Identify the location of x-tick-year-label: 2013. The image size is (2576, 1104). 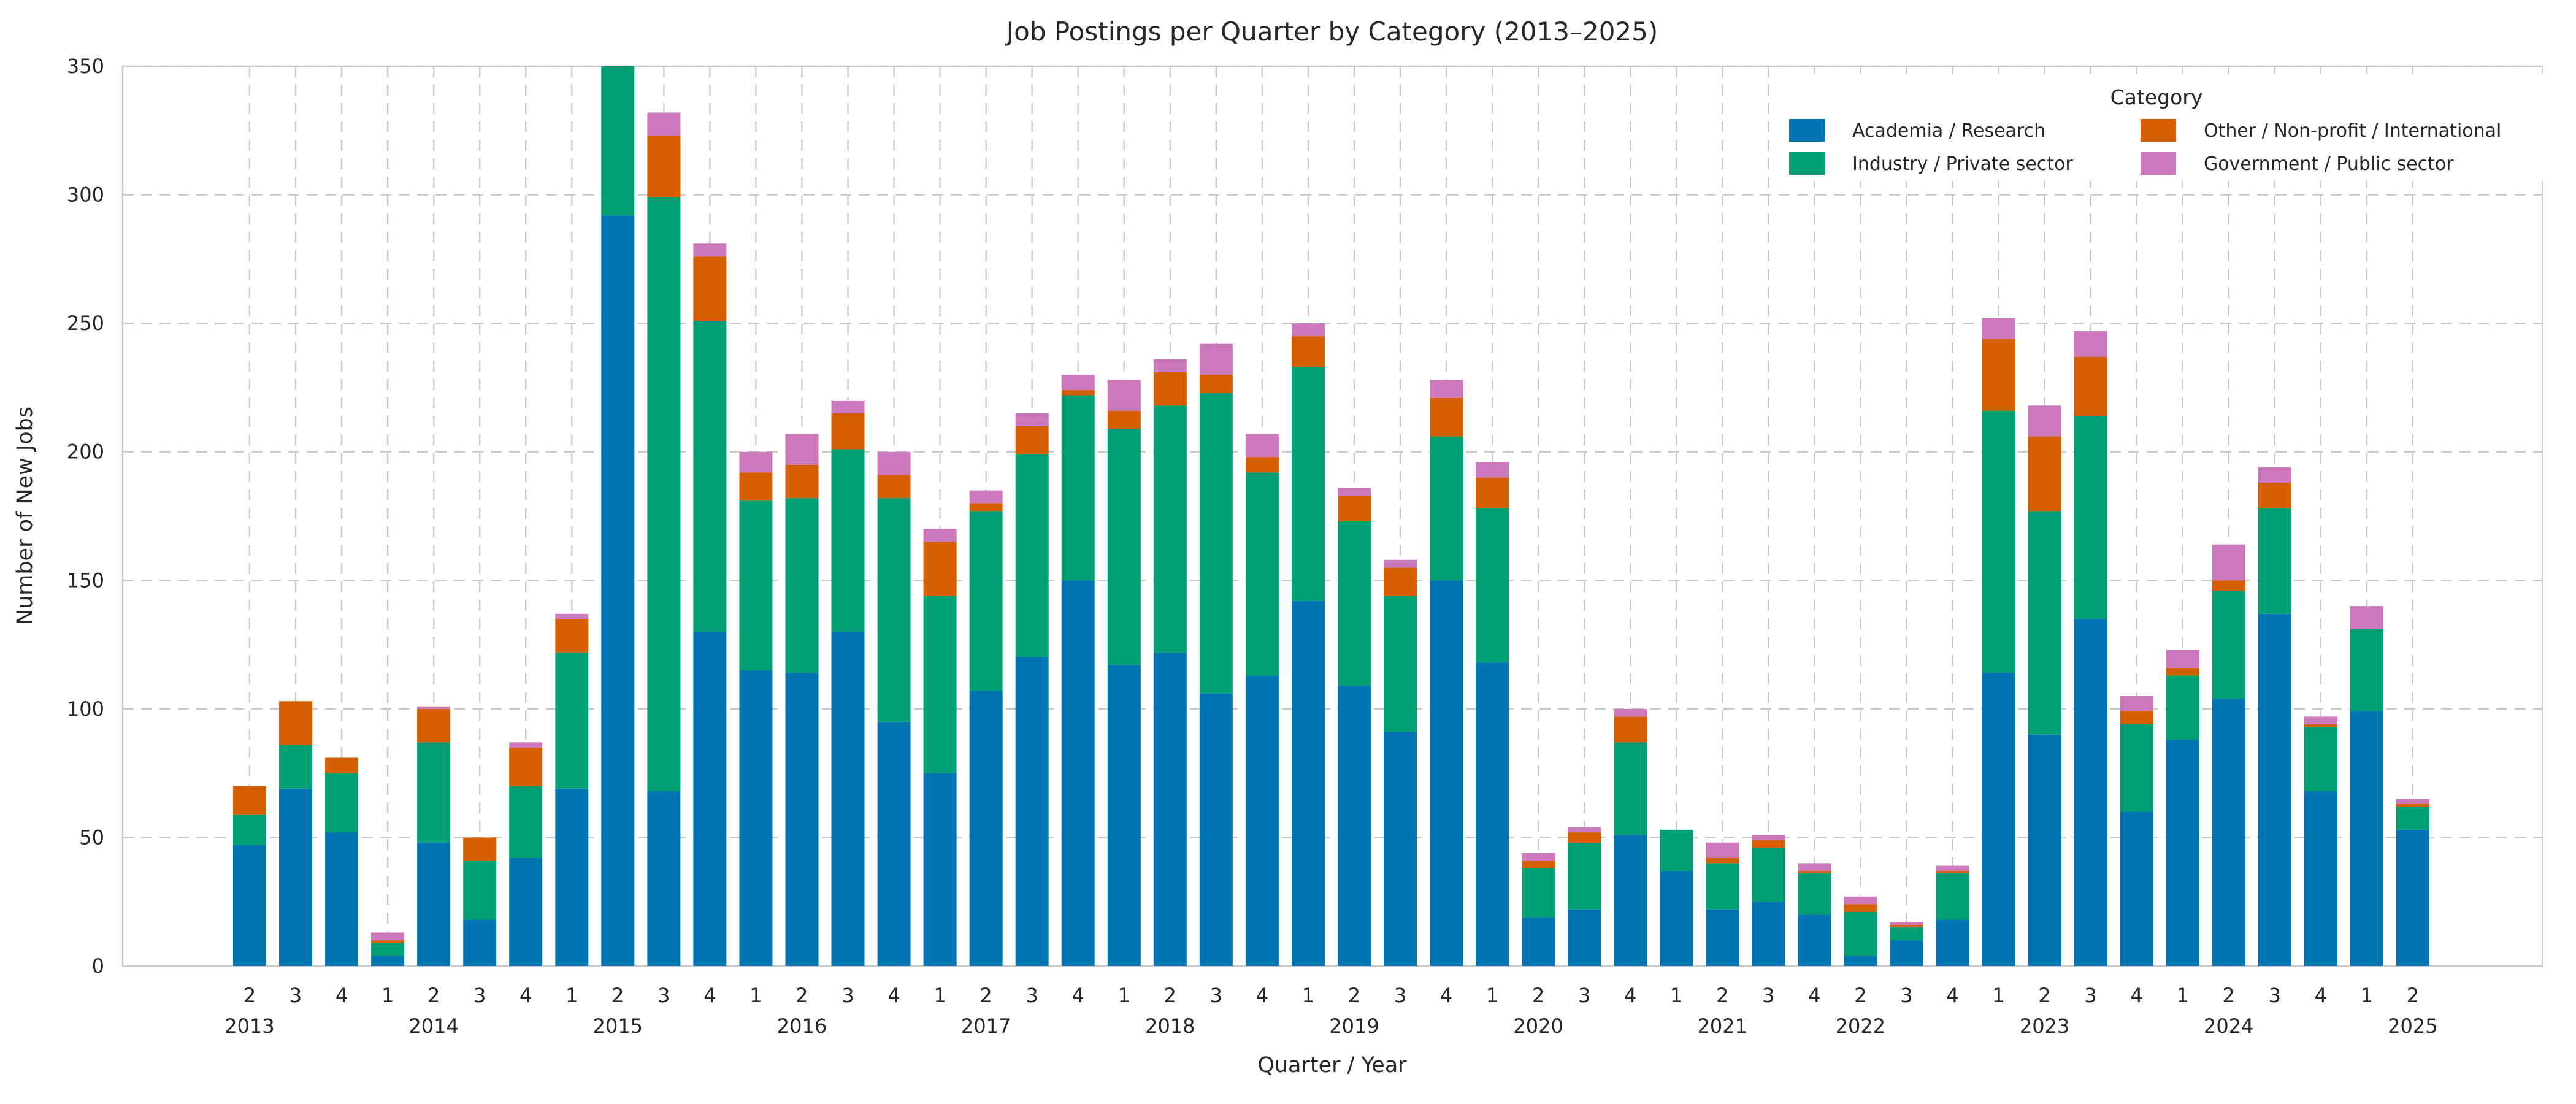
(249, 1026).